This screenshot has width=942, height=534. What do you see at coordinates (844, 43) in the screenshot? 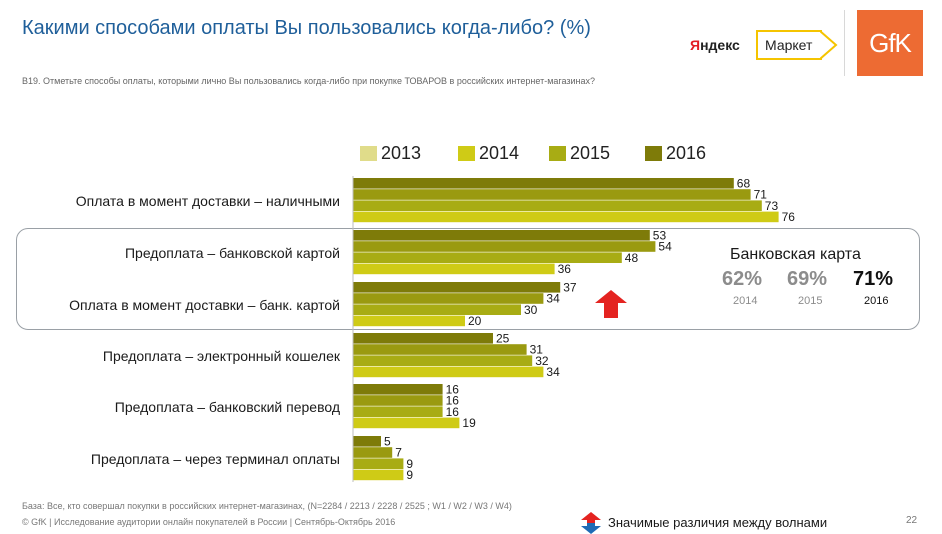
I see `logo-divider` at bounding box center [844, 43].